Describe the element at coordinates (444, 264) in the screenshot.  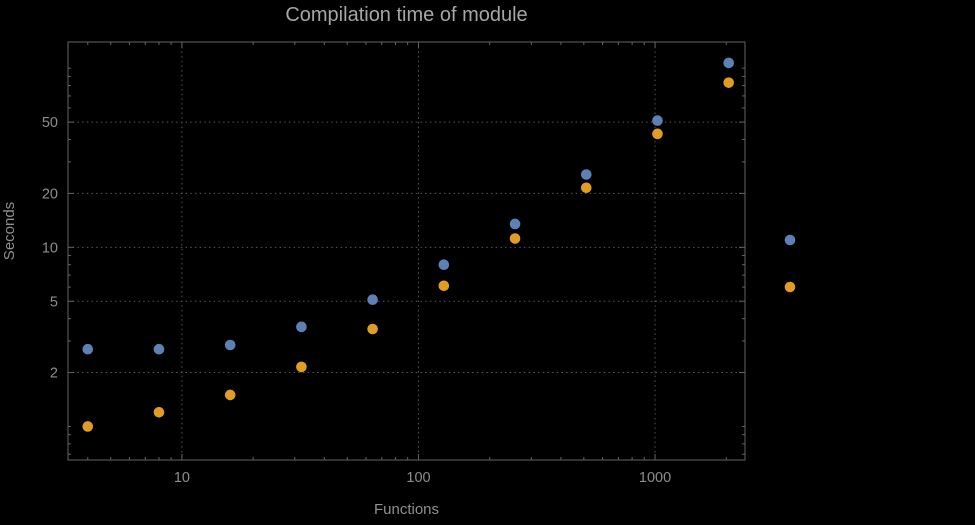
I see `data-point-series1-x128` at that location.